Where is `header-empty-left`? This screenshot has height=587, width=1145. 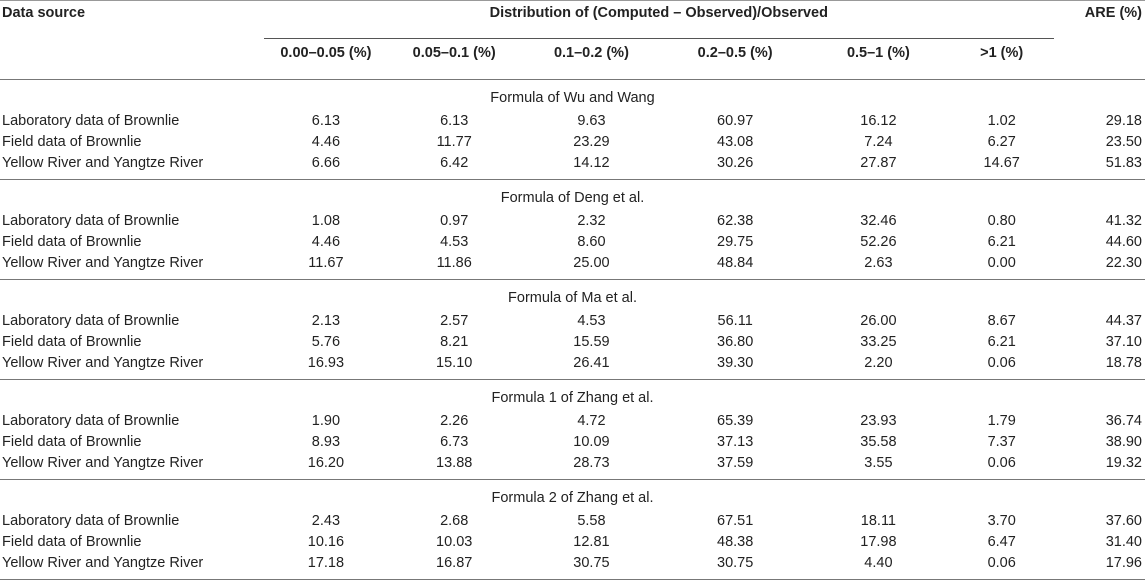 header-empty-left is located at coordinates (132, 59).